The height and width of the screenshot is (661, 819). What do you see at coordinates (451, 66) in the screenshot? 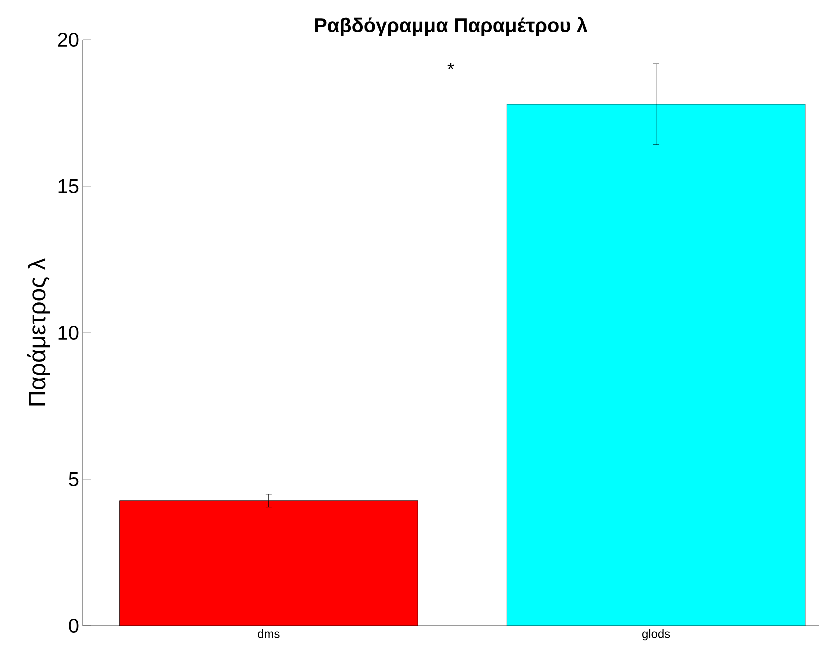
I see `annotation: *` at bounding box center [451, 66].